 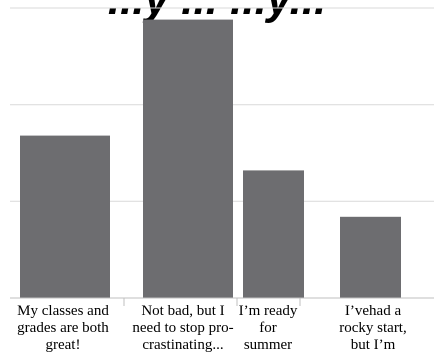 What do you see at coordinates (222, 301) in the screenshot?
I see `axes` at bounding box center [222, 301].